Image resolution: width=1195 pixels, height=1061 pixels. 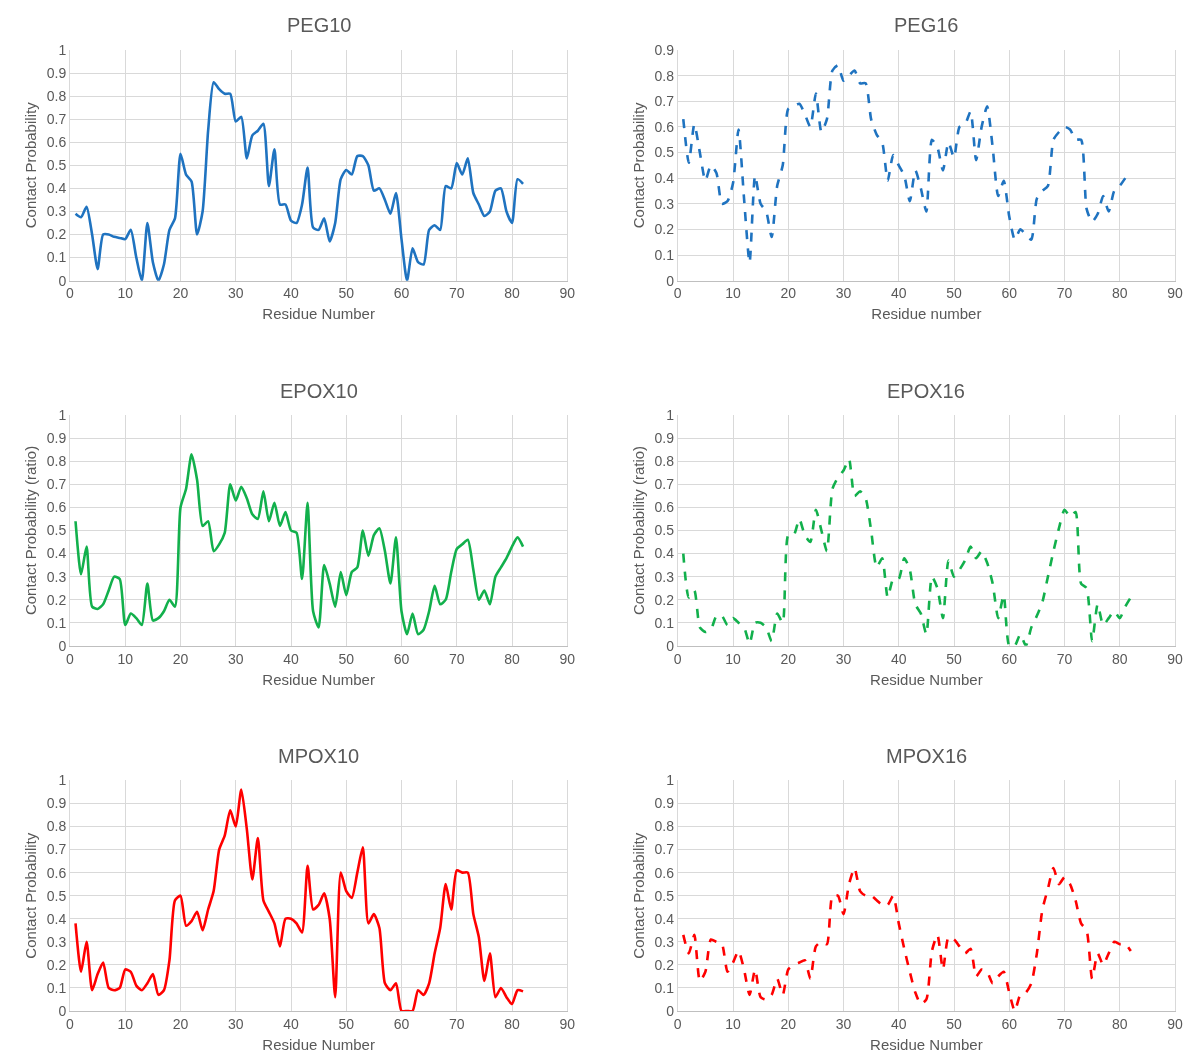 I want to click on chart-title: MPOX10, so click(x=319, y=756).